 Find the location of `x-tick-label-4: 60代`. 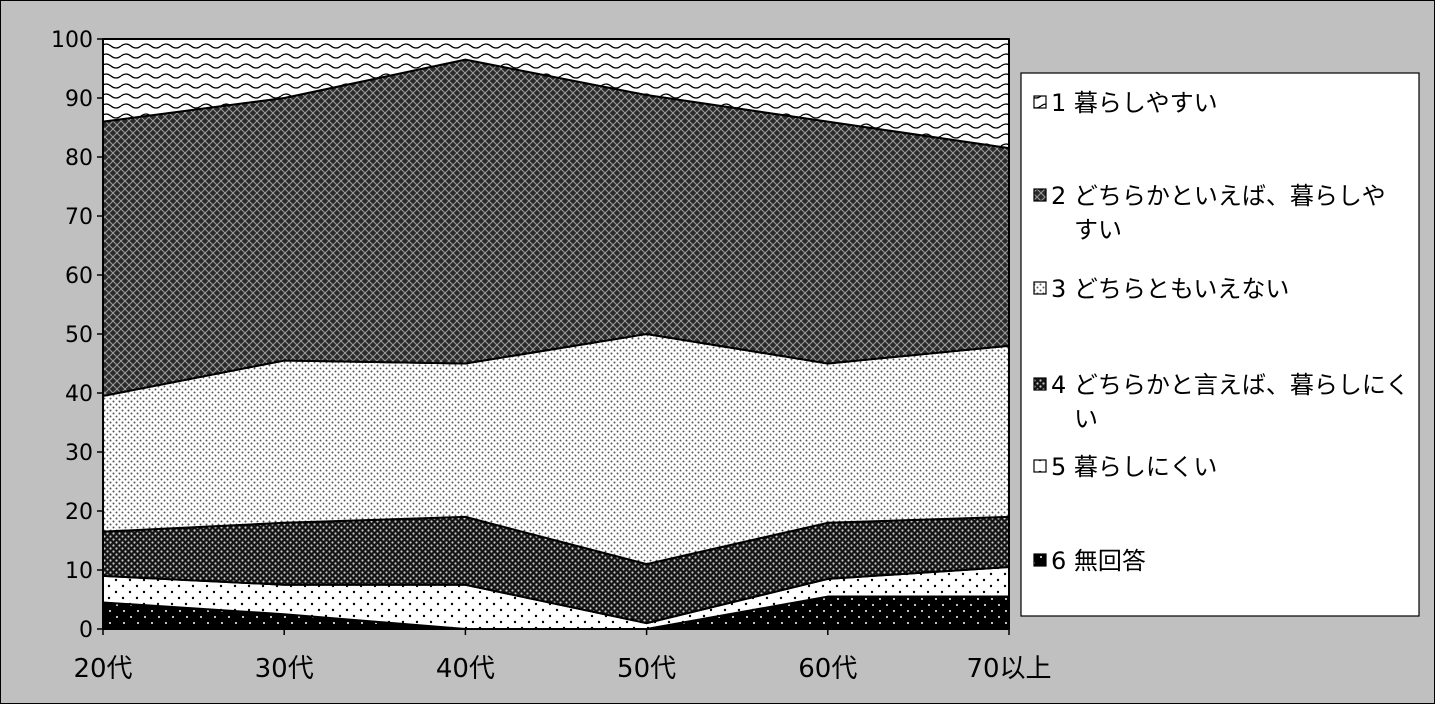

x-tick-label-4: 60代 is located at coordinates (827, 669).